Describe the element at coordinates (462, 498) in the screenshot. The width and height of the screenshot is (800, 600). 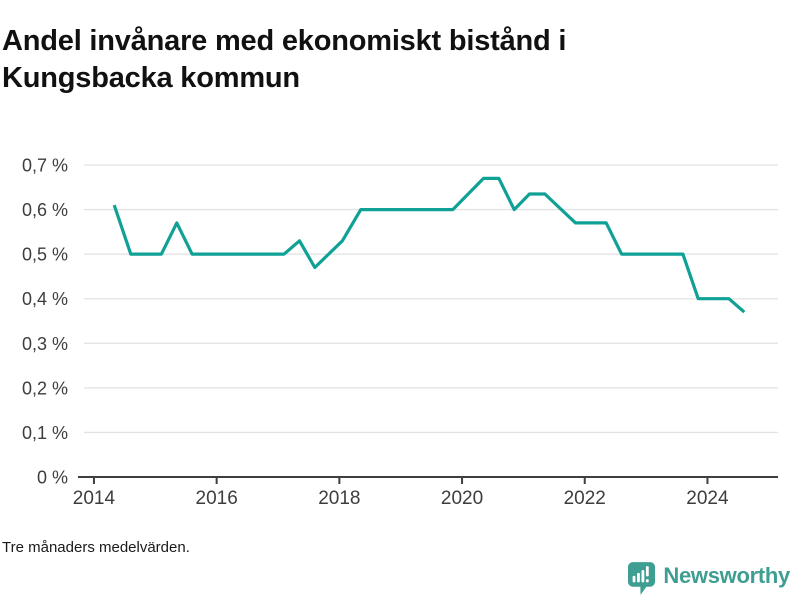
I see `x-tick-label: 2020` at that location.